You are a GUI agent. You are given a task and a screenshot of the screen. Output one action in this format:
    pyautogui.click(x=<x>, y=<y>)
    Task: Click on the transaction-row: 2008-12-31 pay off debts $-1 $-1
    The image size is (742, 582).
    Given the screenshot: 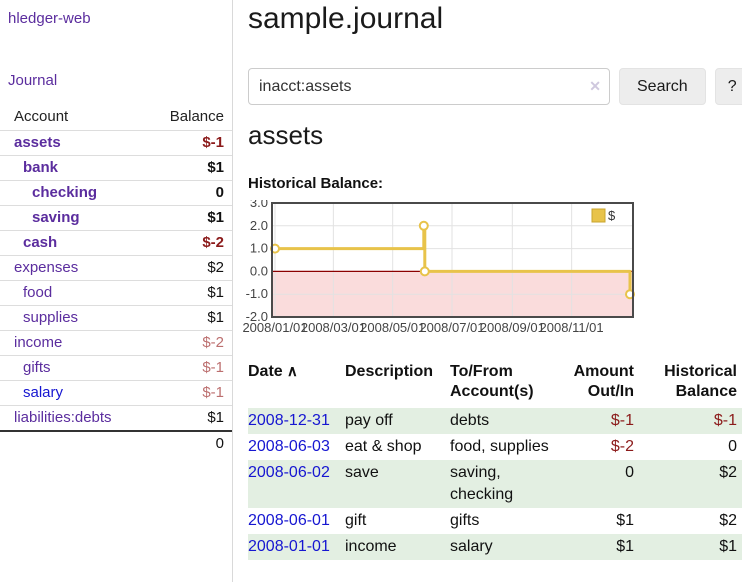 What is the action you would take?
    pyautogui.click(x=495, y=421)
    